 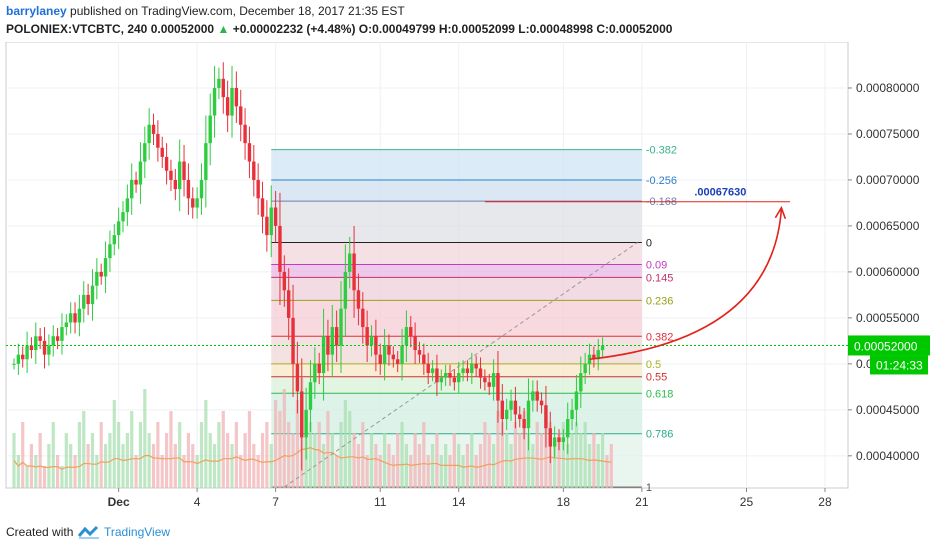 What do you see at coordinates (634, 29) in the screenshot?
I see `close-value: C:0.00052000` at bounding box center [634, 29].